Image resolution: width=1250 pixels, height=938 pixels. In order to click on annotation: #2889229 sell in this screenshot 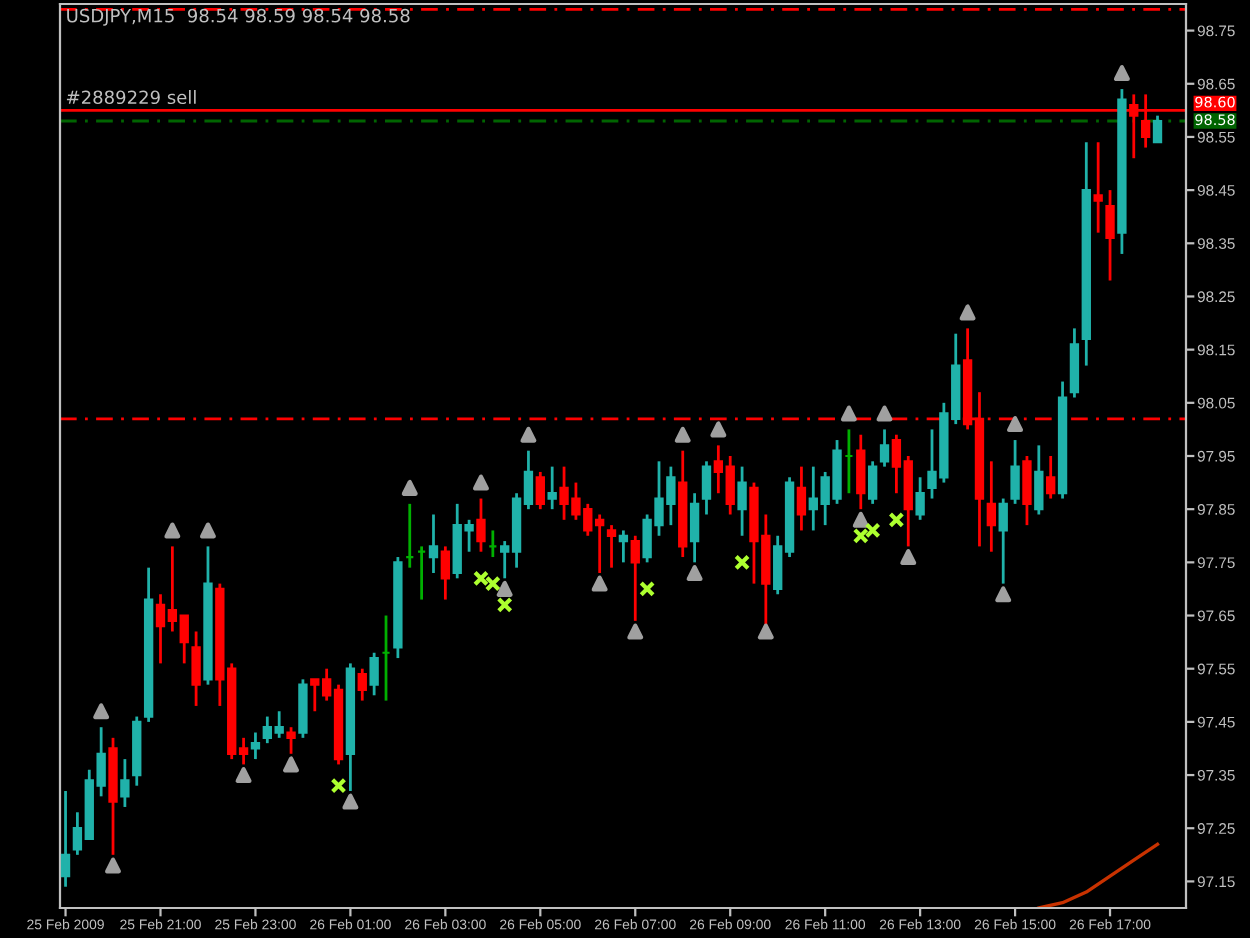, I will do `click(131, 97)`.